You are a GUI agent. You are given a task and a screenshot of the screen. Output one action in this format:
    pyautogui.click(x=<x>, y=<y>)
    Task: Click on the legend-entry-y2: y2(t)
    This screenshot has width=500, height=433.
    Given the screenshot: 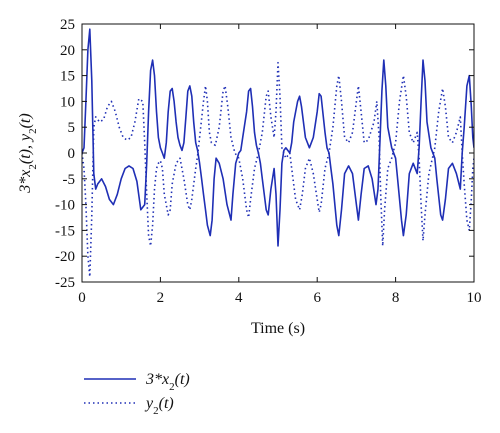 What is the action you would take?
    pyautogui.click(x=129, y=406)
    